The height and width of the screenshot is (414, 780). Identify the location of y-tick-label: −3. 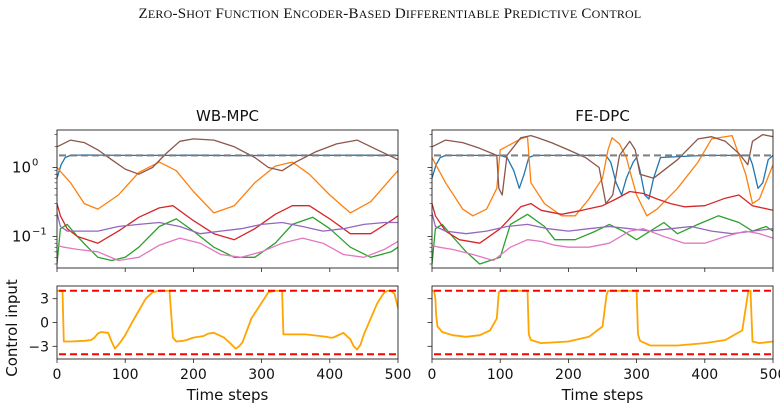
(38, 347).